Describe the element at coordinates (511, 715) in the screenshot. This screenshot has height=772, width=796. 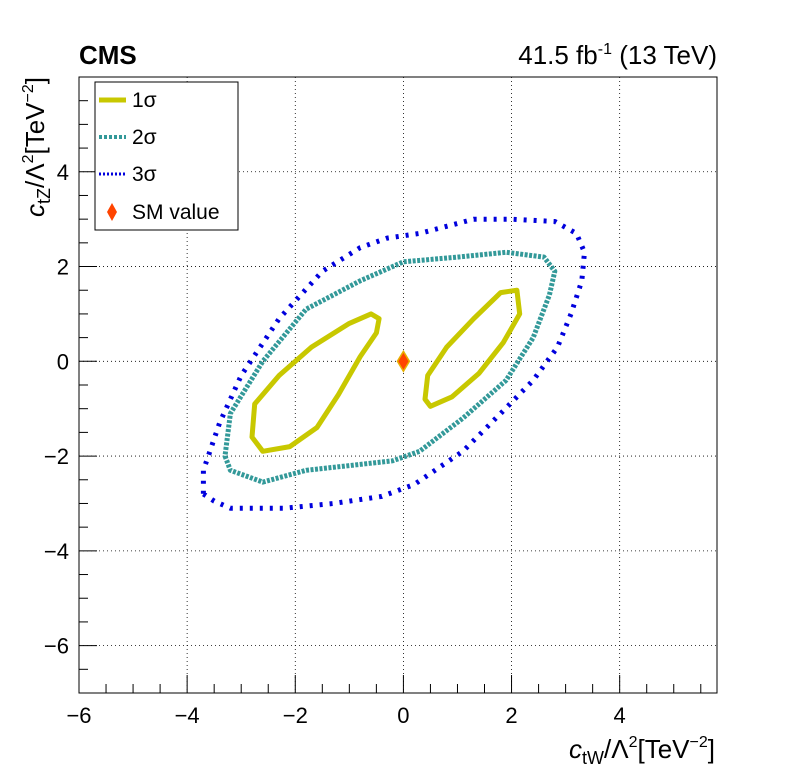
I see `x-tick-label: 2` at that location.